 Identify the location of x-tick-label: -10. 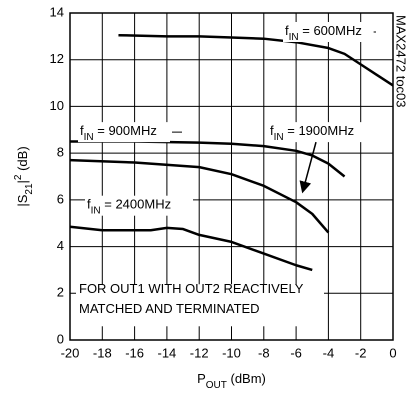
(231, 352).